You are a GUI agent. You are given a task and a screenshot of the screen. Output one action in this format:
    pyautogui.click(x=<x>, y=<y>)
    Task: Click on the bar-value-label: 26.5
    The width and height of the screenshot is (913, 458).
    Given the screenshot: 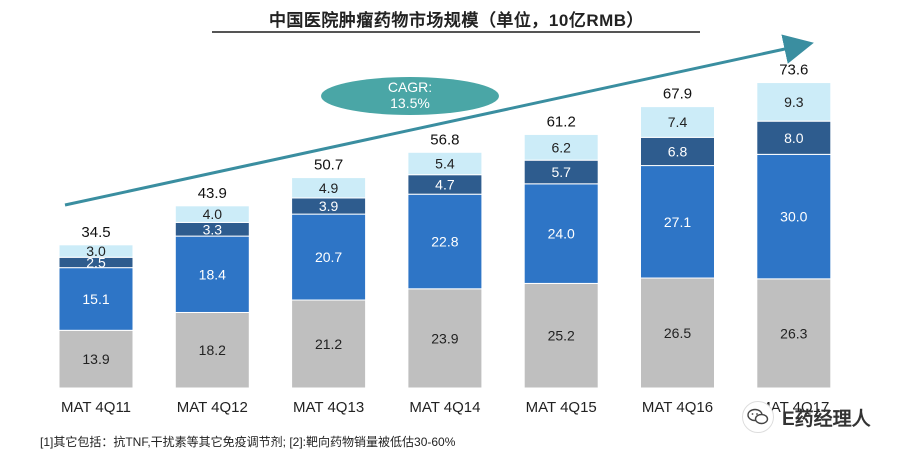 What is the action you would take?
    pyautogui.click(x=677, y=333)
    